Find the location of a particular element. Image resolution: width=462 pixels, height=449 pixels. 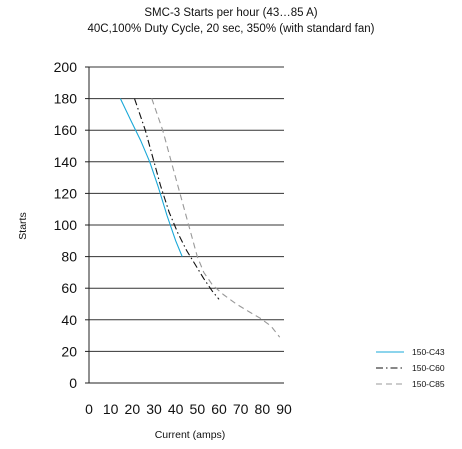

legend-label-150-C43: 150-C43 is located at coordinates (428, 352).